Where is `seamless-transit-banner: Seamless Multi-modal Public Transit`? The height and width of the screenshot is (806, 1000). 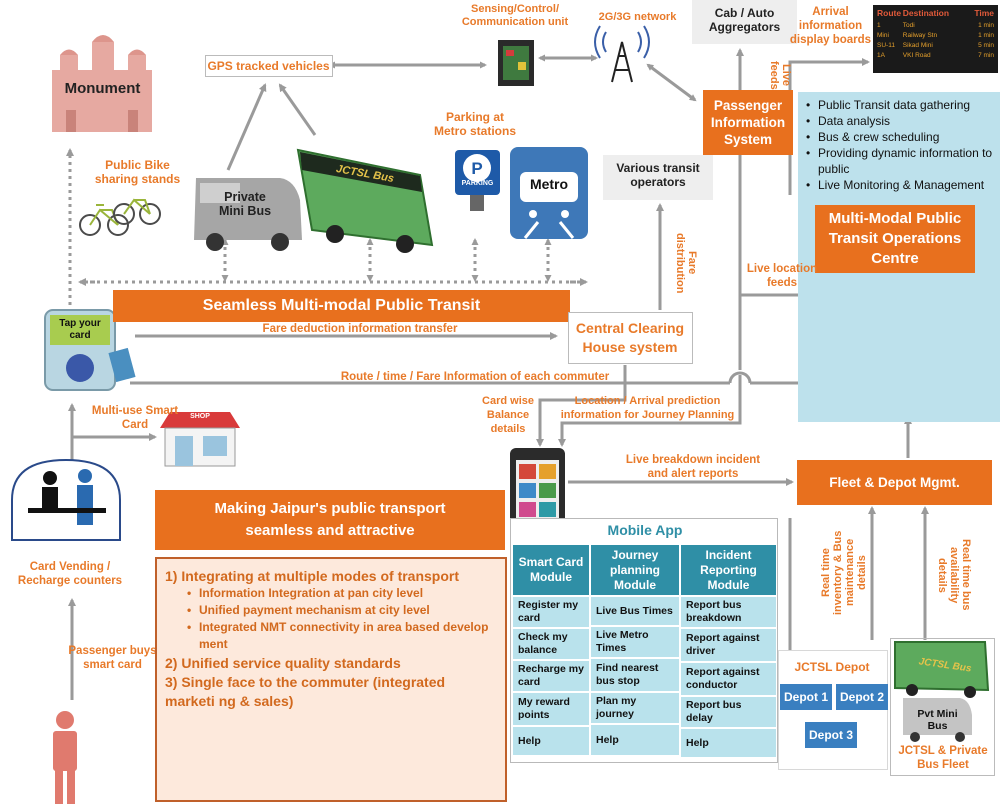 seamless-transit-banner: Seamless Multi-modal Public Transit is located at coordinates (341, 306).